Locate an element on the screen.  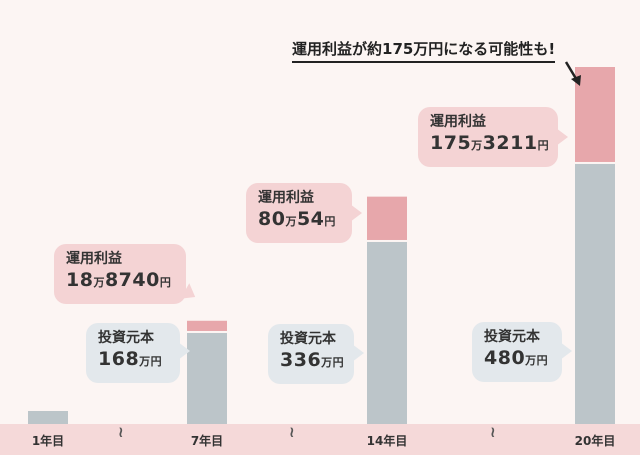
callout-value: 168万円 is located at coordinates (130, 359).